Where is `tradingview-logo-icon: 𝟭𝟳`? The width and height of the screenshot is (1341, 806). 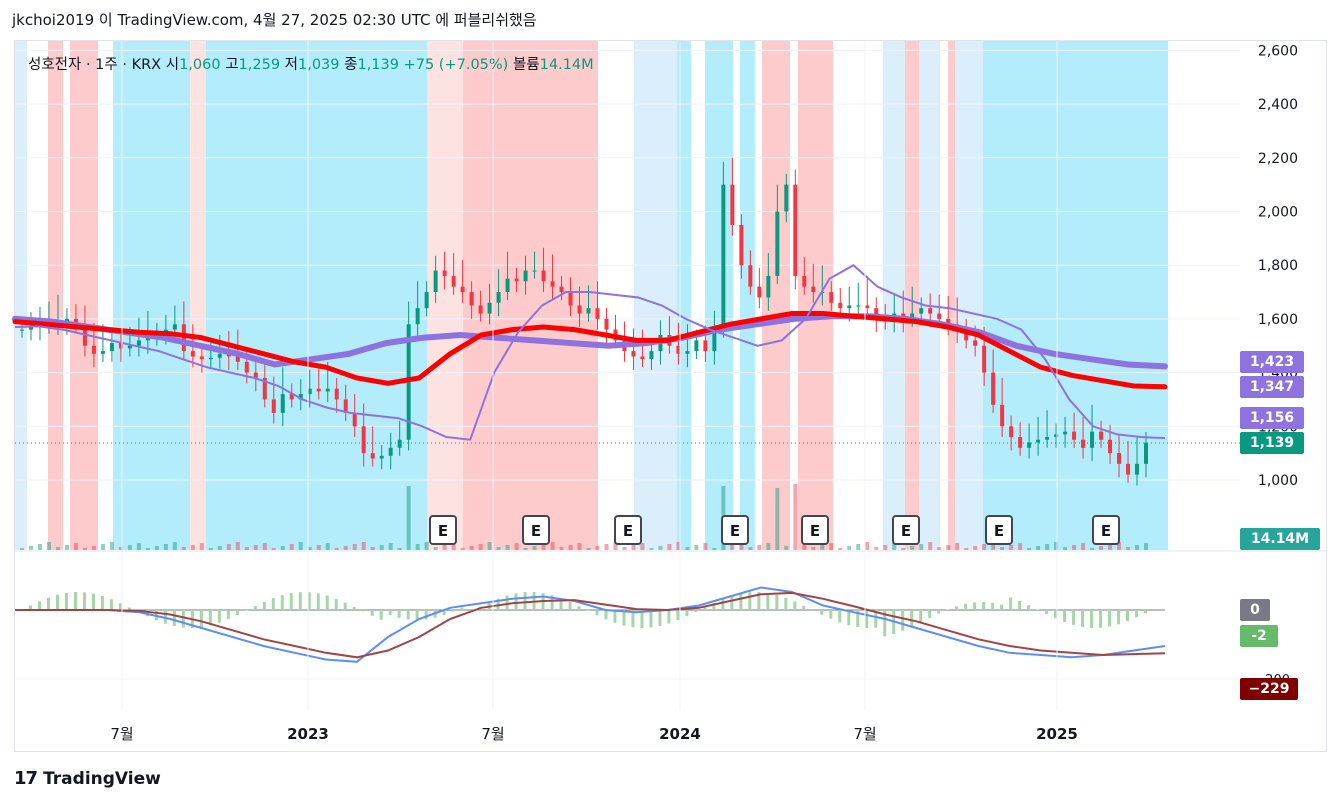 tradingview-logo-icon: 𝟭𝟳 is located at coordinates (26, 778).